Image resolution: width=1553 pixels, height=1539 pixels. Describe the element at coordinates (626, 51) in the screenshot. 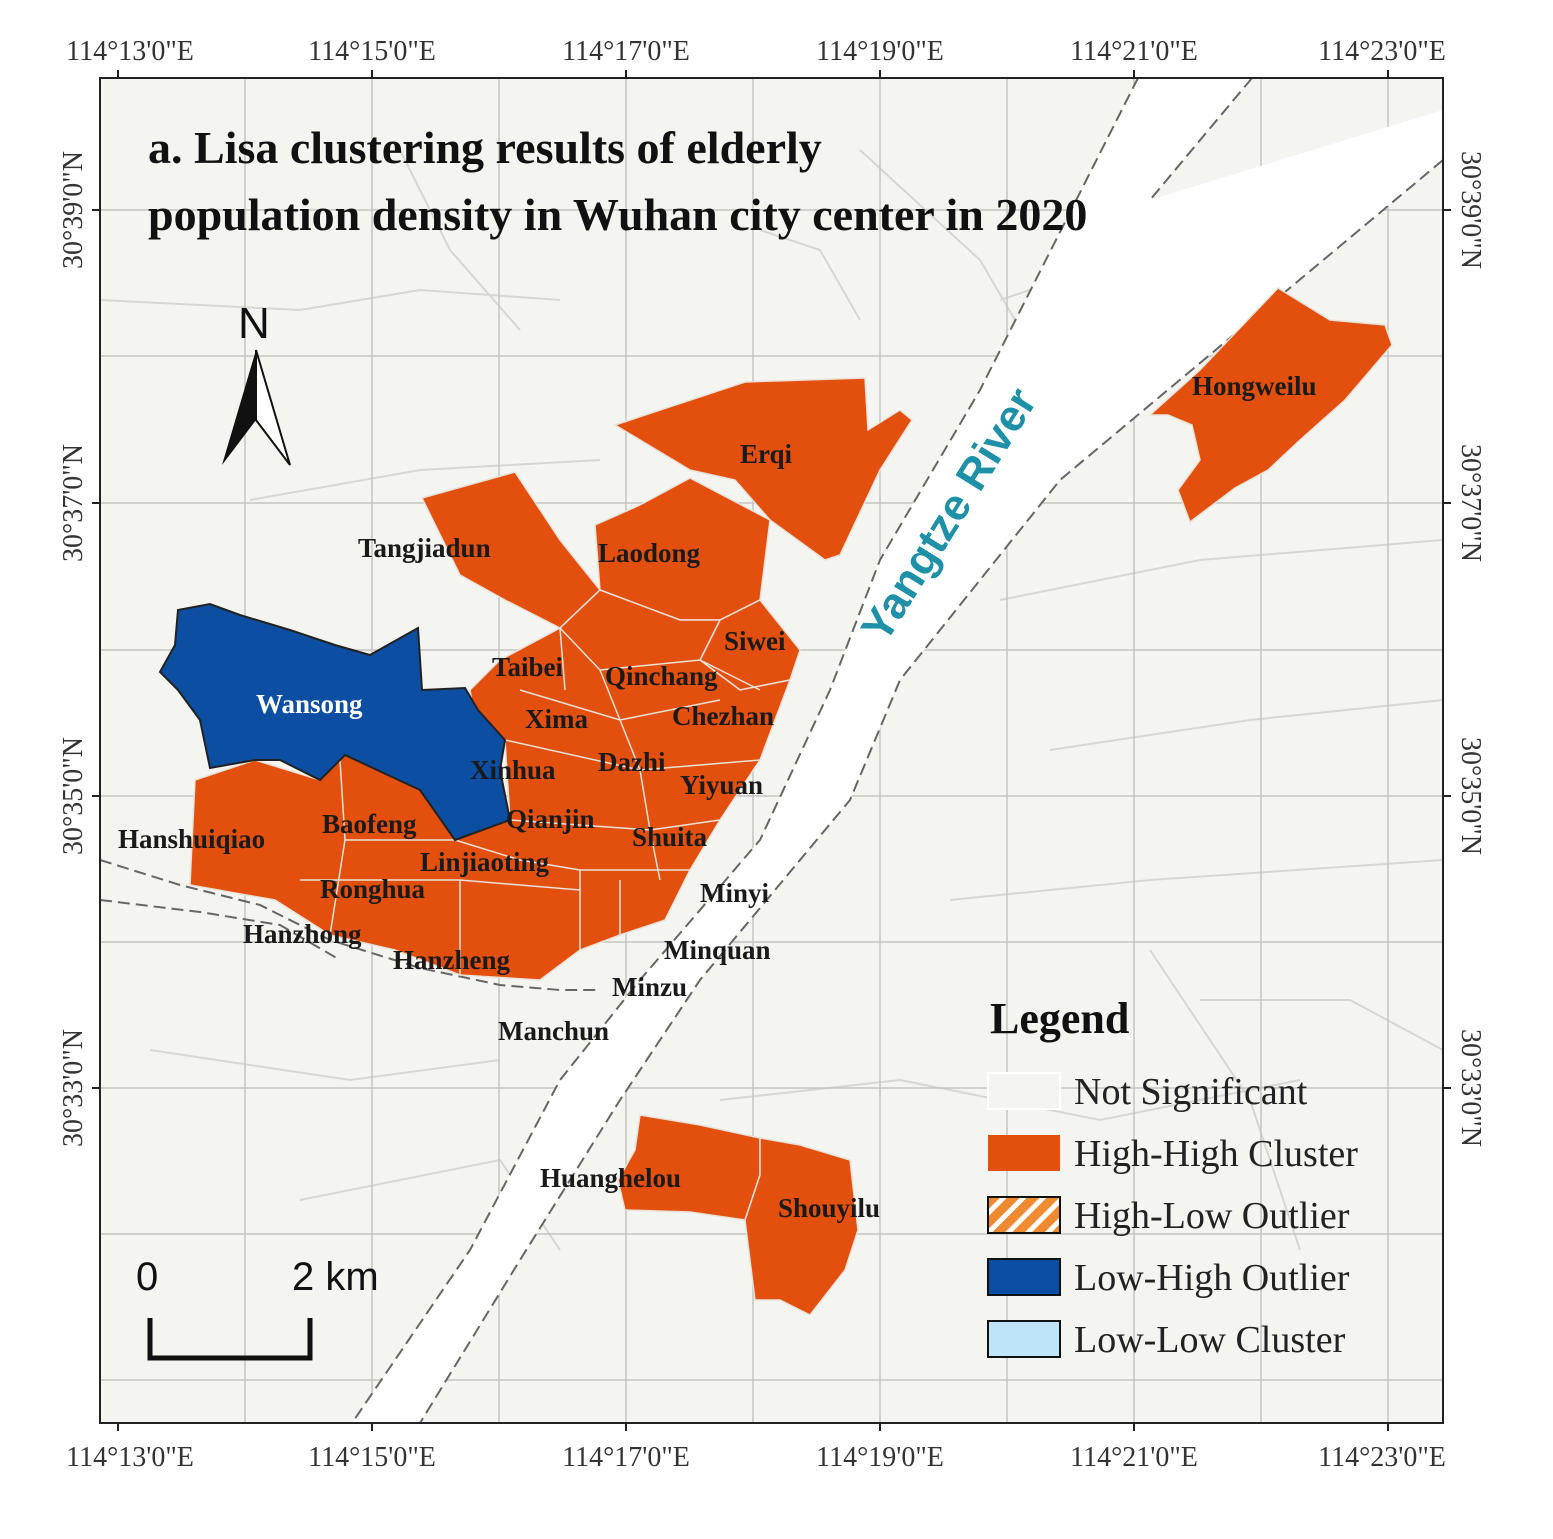

I see `x-tick-top: 114°17'0"E` at that location.